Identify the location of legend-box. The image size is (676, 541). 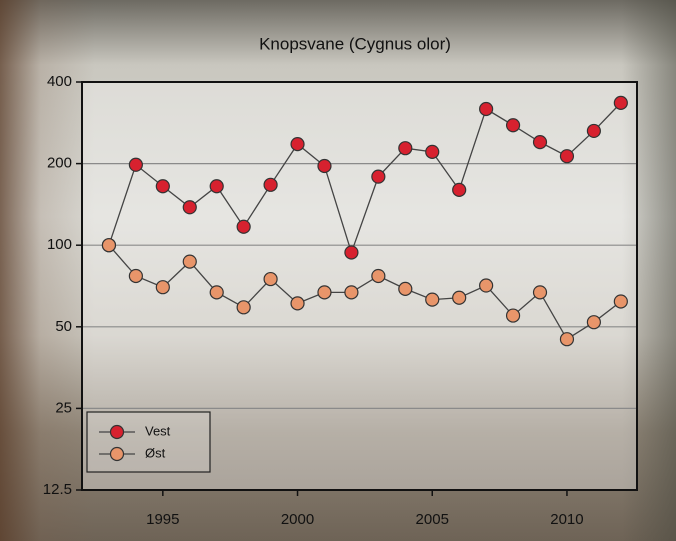
(148, 442).